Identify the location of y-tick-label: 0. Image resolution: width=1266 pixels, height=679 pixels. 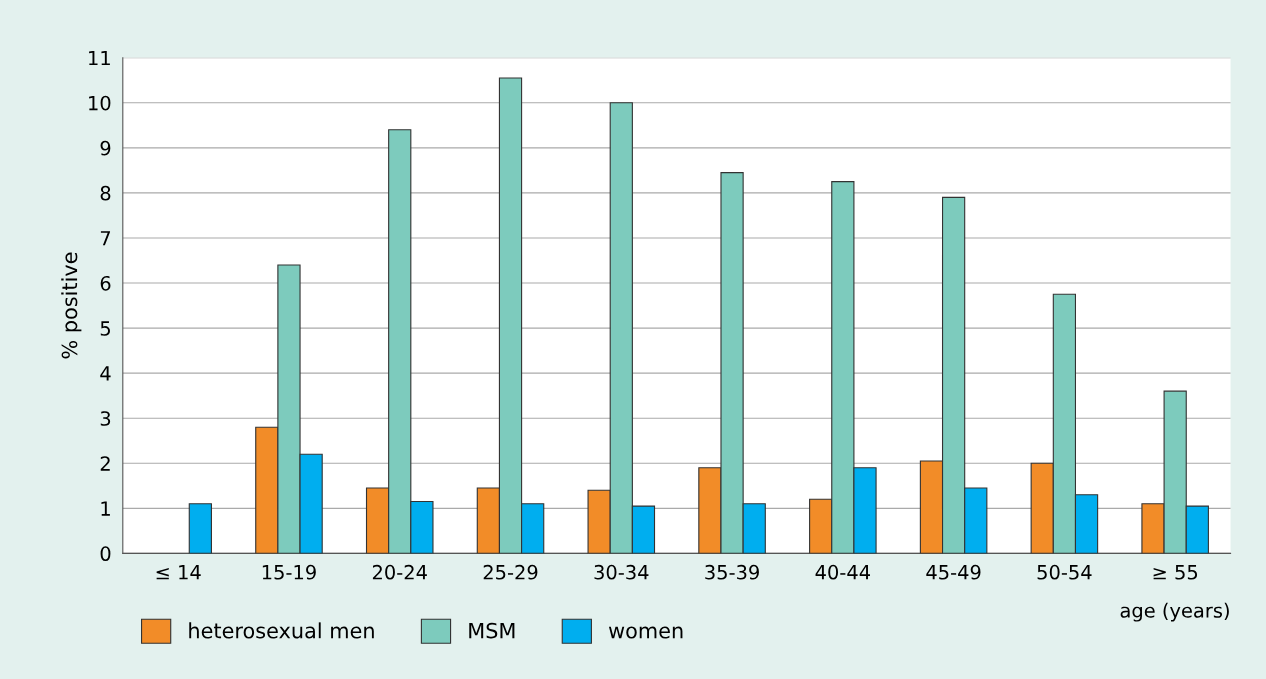
(105, 554).